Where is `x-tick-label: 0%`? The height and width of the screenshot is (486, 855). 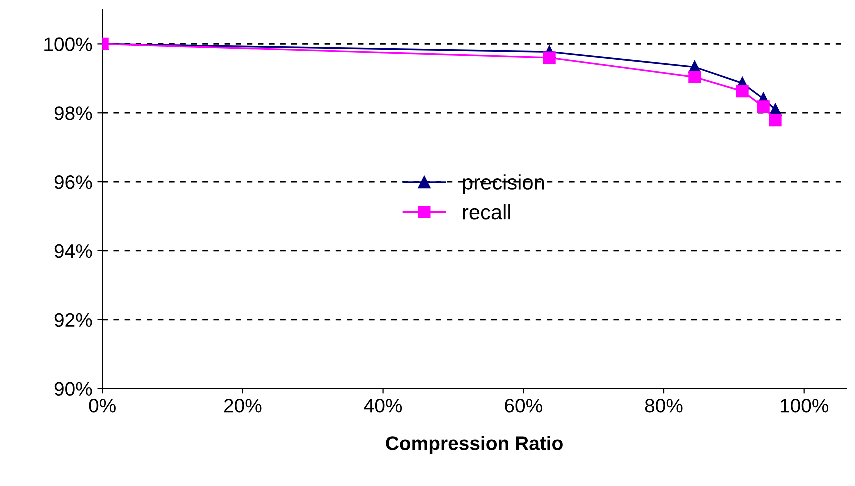
x-tick-label: 0% is located at coordinates (102, 406).